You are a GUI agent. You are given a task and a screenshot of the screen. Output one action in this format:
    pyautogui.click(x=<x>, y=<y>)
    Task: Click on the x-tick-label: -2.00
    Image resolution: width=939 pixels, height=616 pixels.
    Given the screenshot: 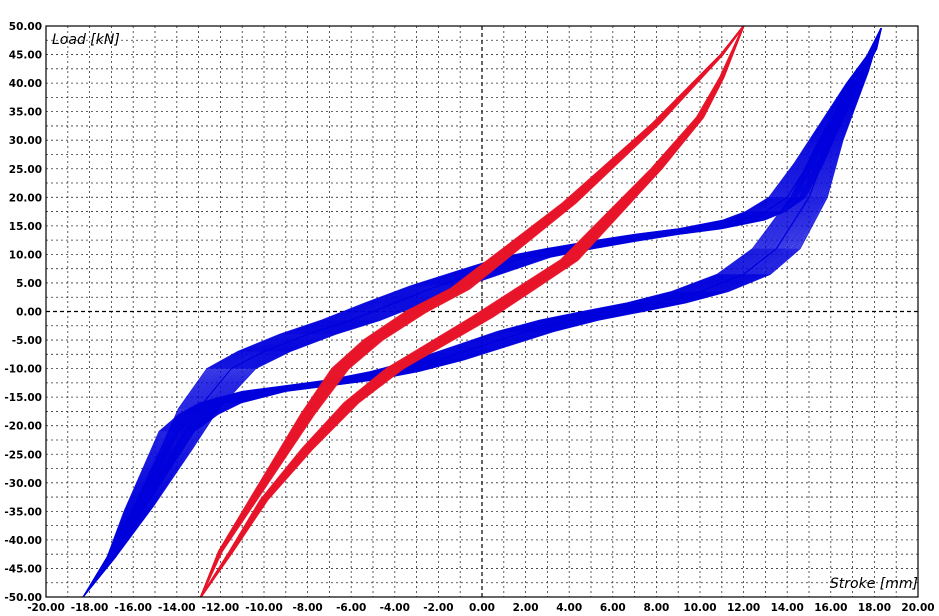 What is the action you would take?
    pyautogui.click(x=438, y=608)
    